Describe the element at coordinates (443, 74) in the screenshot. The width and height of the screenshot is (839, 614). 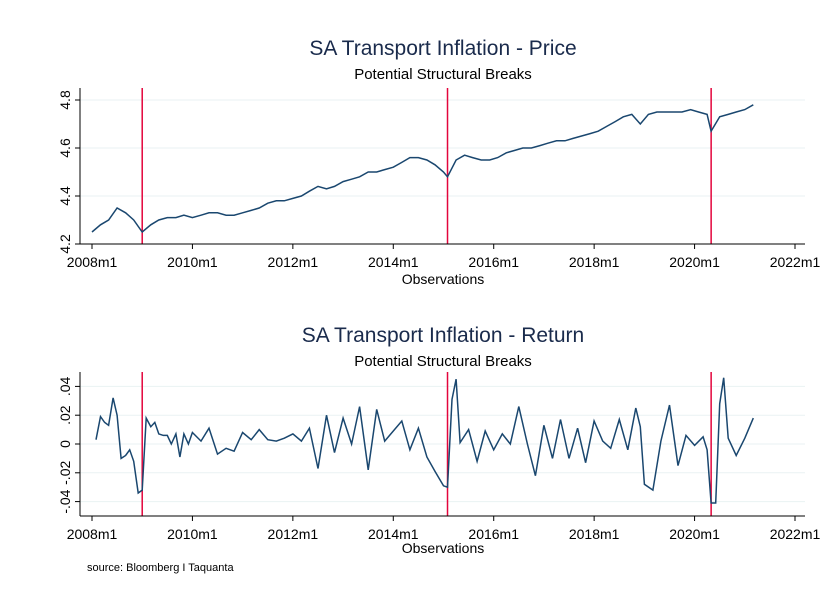
I see `price-chart-subtitle: Potential Structural Breaks` at that location.